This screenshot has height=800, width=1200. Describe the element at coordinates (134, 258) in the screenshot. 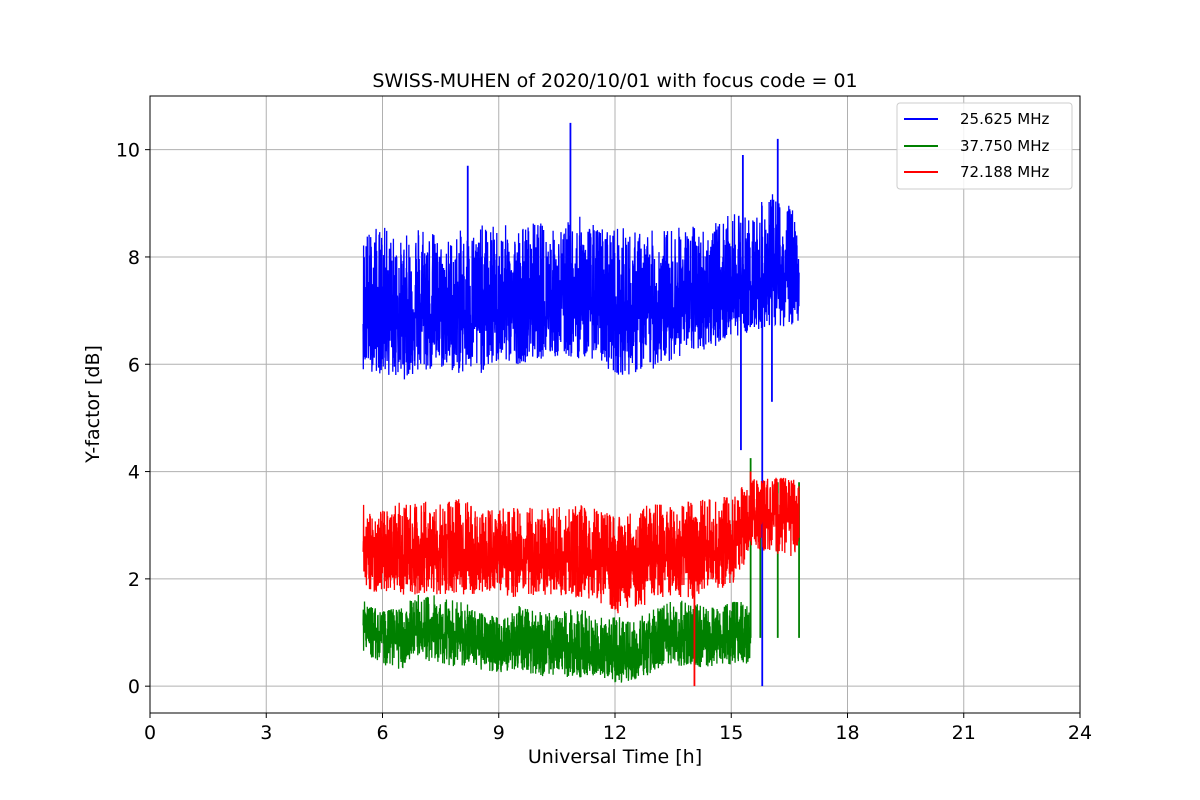

I see `y-tick-label-4: 8` at that location.